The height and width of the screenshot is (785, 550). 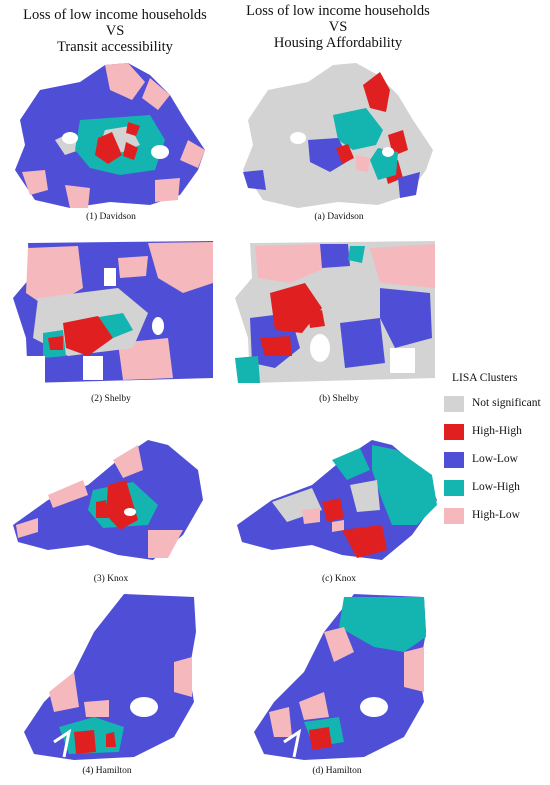 I want to click on caption-map-2: (2) Shelby, so click(x=111, y=399).